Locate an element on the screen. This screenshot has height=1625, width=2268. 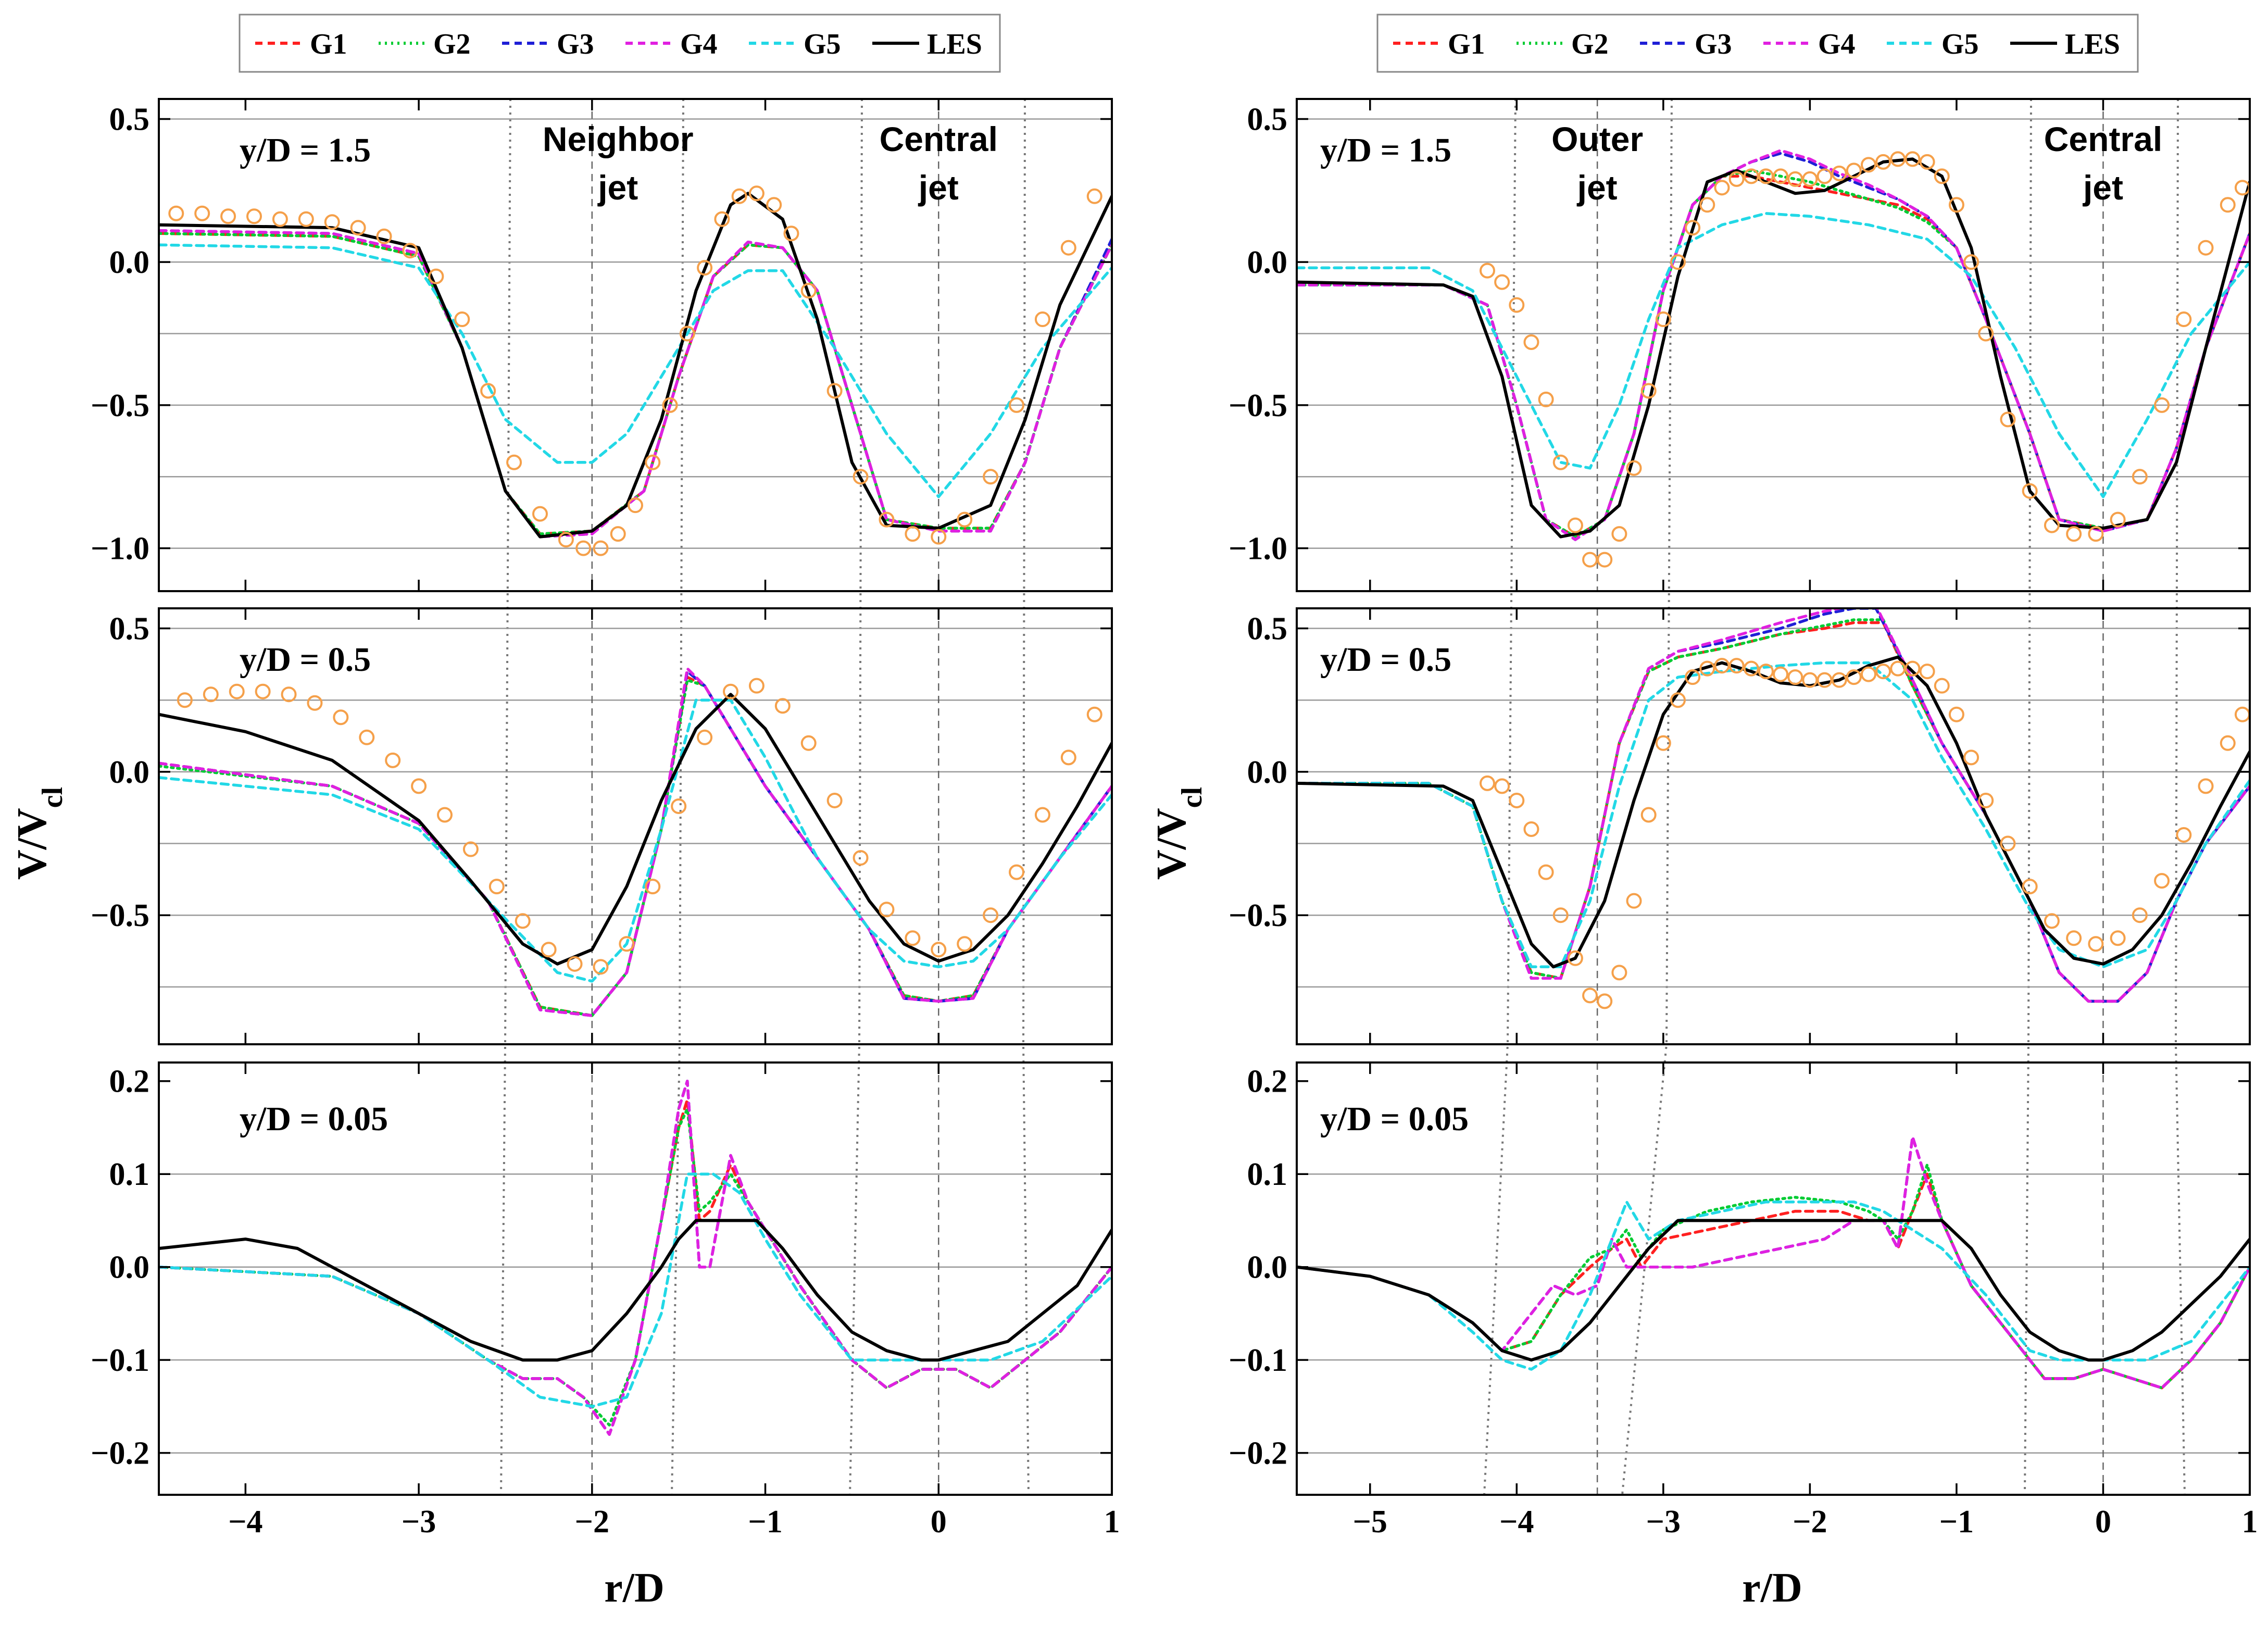
legend-label-les: LES is located at coordinates (2092, 44).